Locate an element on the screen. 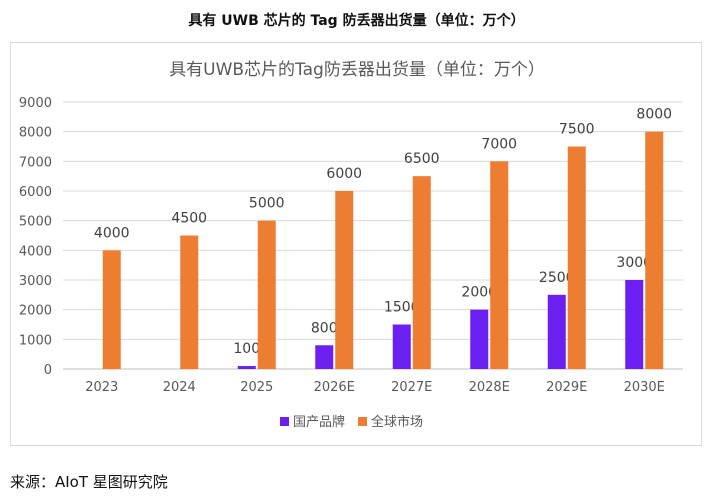 The height and width of the screenshot is (502, 713). data-label: 5000 is located at coordinates (267, 204).